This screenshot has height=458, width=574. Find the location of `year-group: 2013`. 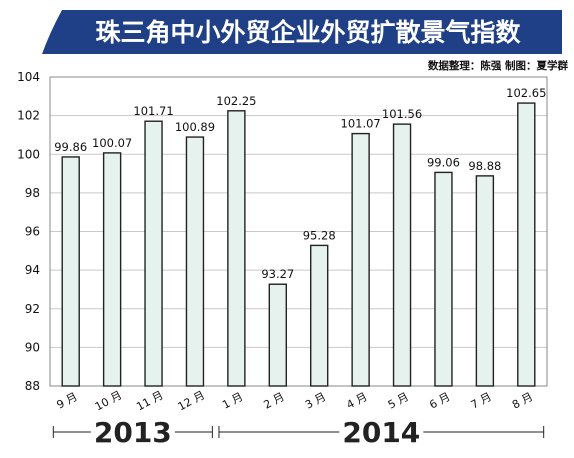

year-group: 2013 is located at coordinates (132, 432).